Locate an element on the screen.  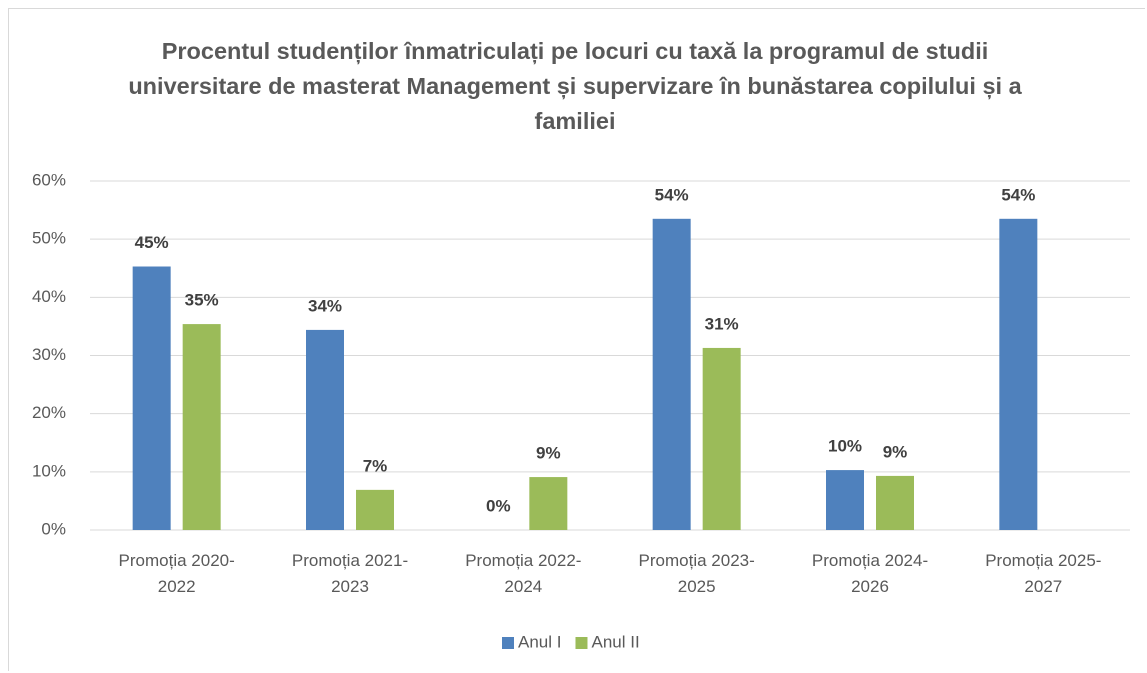
data-label: 31% is located at coordinates (722, 323).